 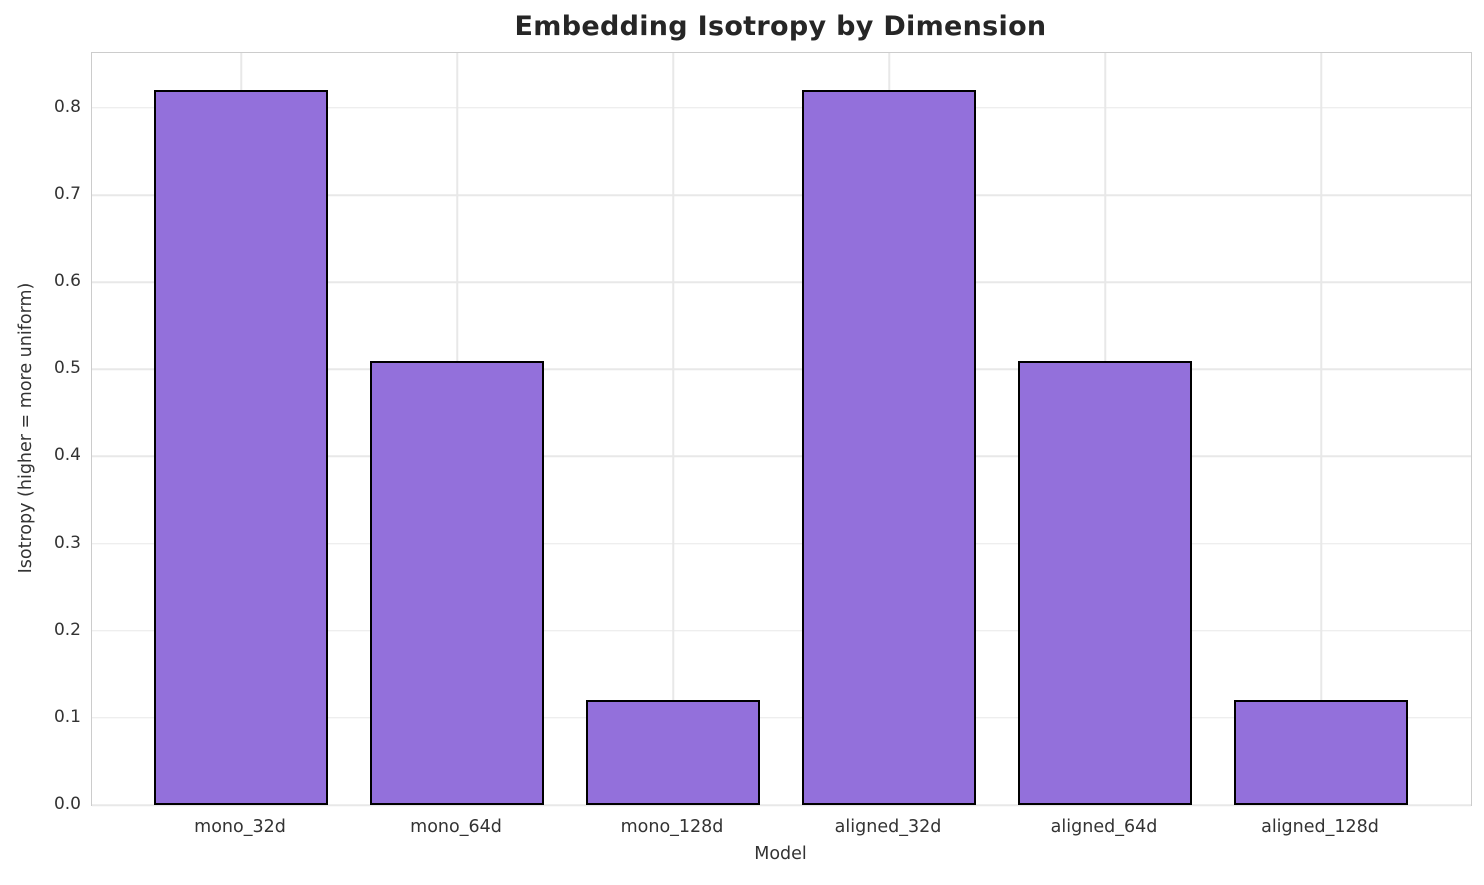 What do you see at coordinates (67, 804) in the screenshot?
I see `y-tick-label: 0.0` at bounding box center [67, 804].